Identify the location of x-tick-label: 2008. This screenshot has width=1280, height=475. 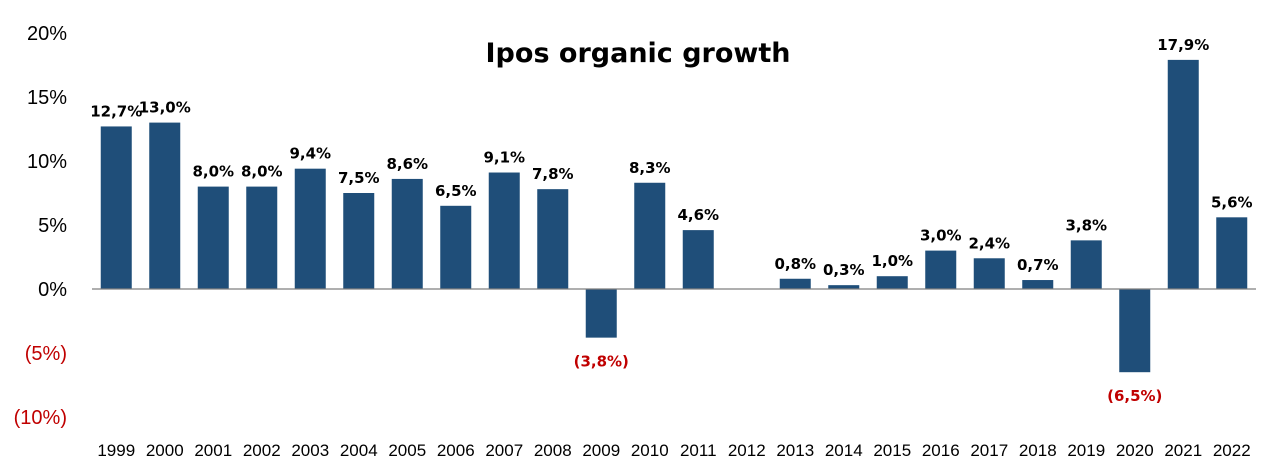
(553, 450).